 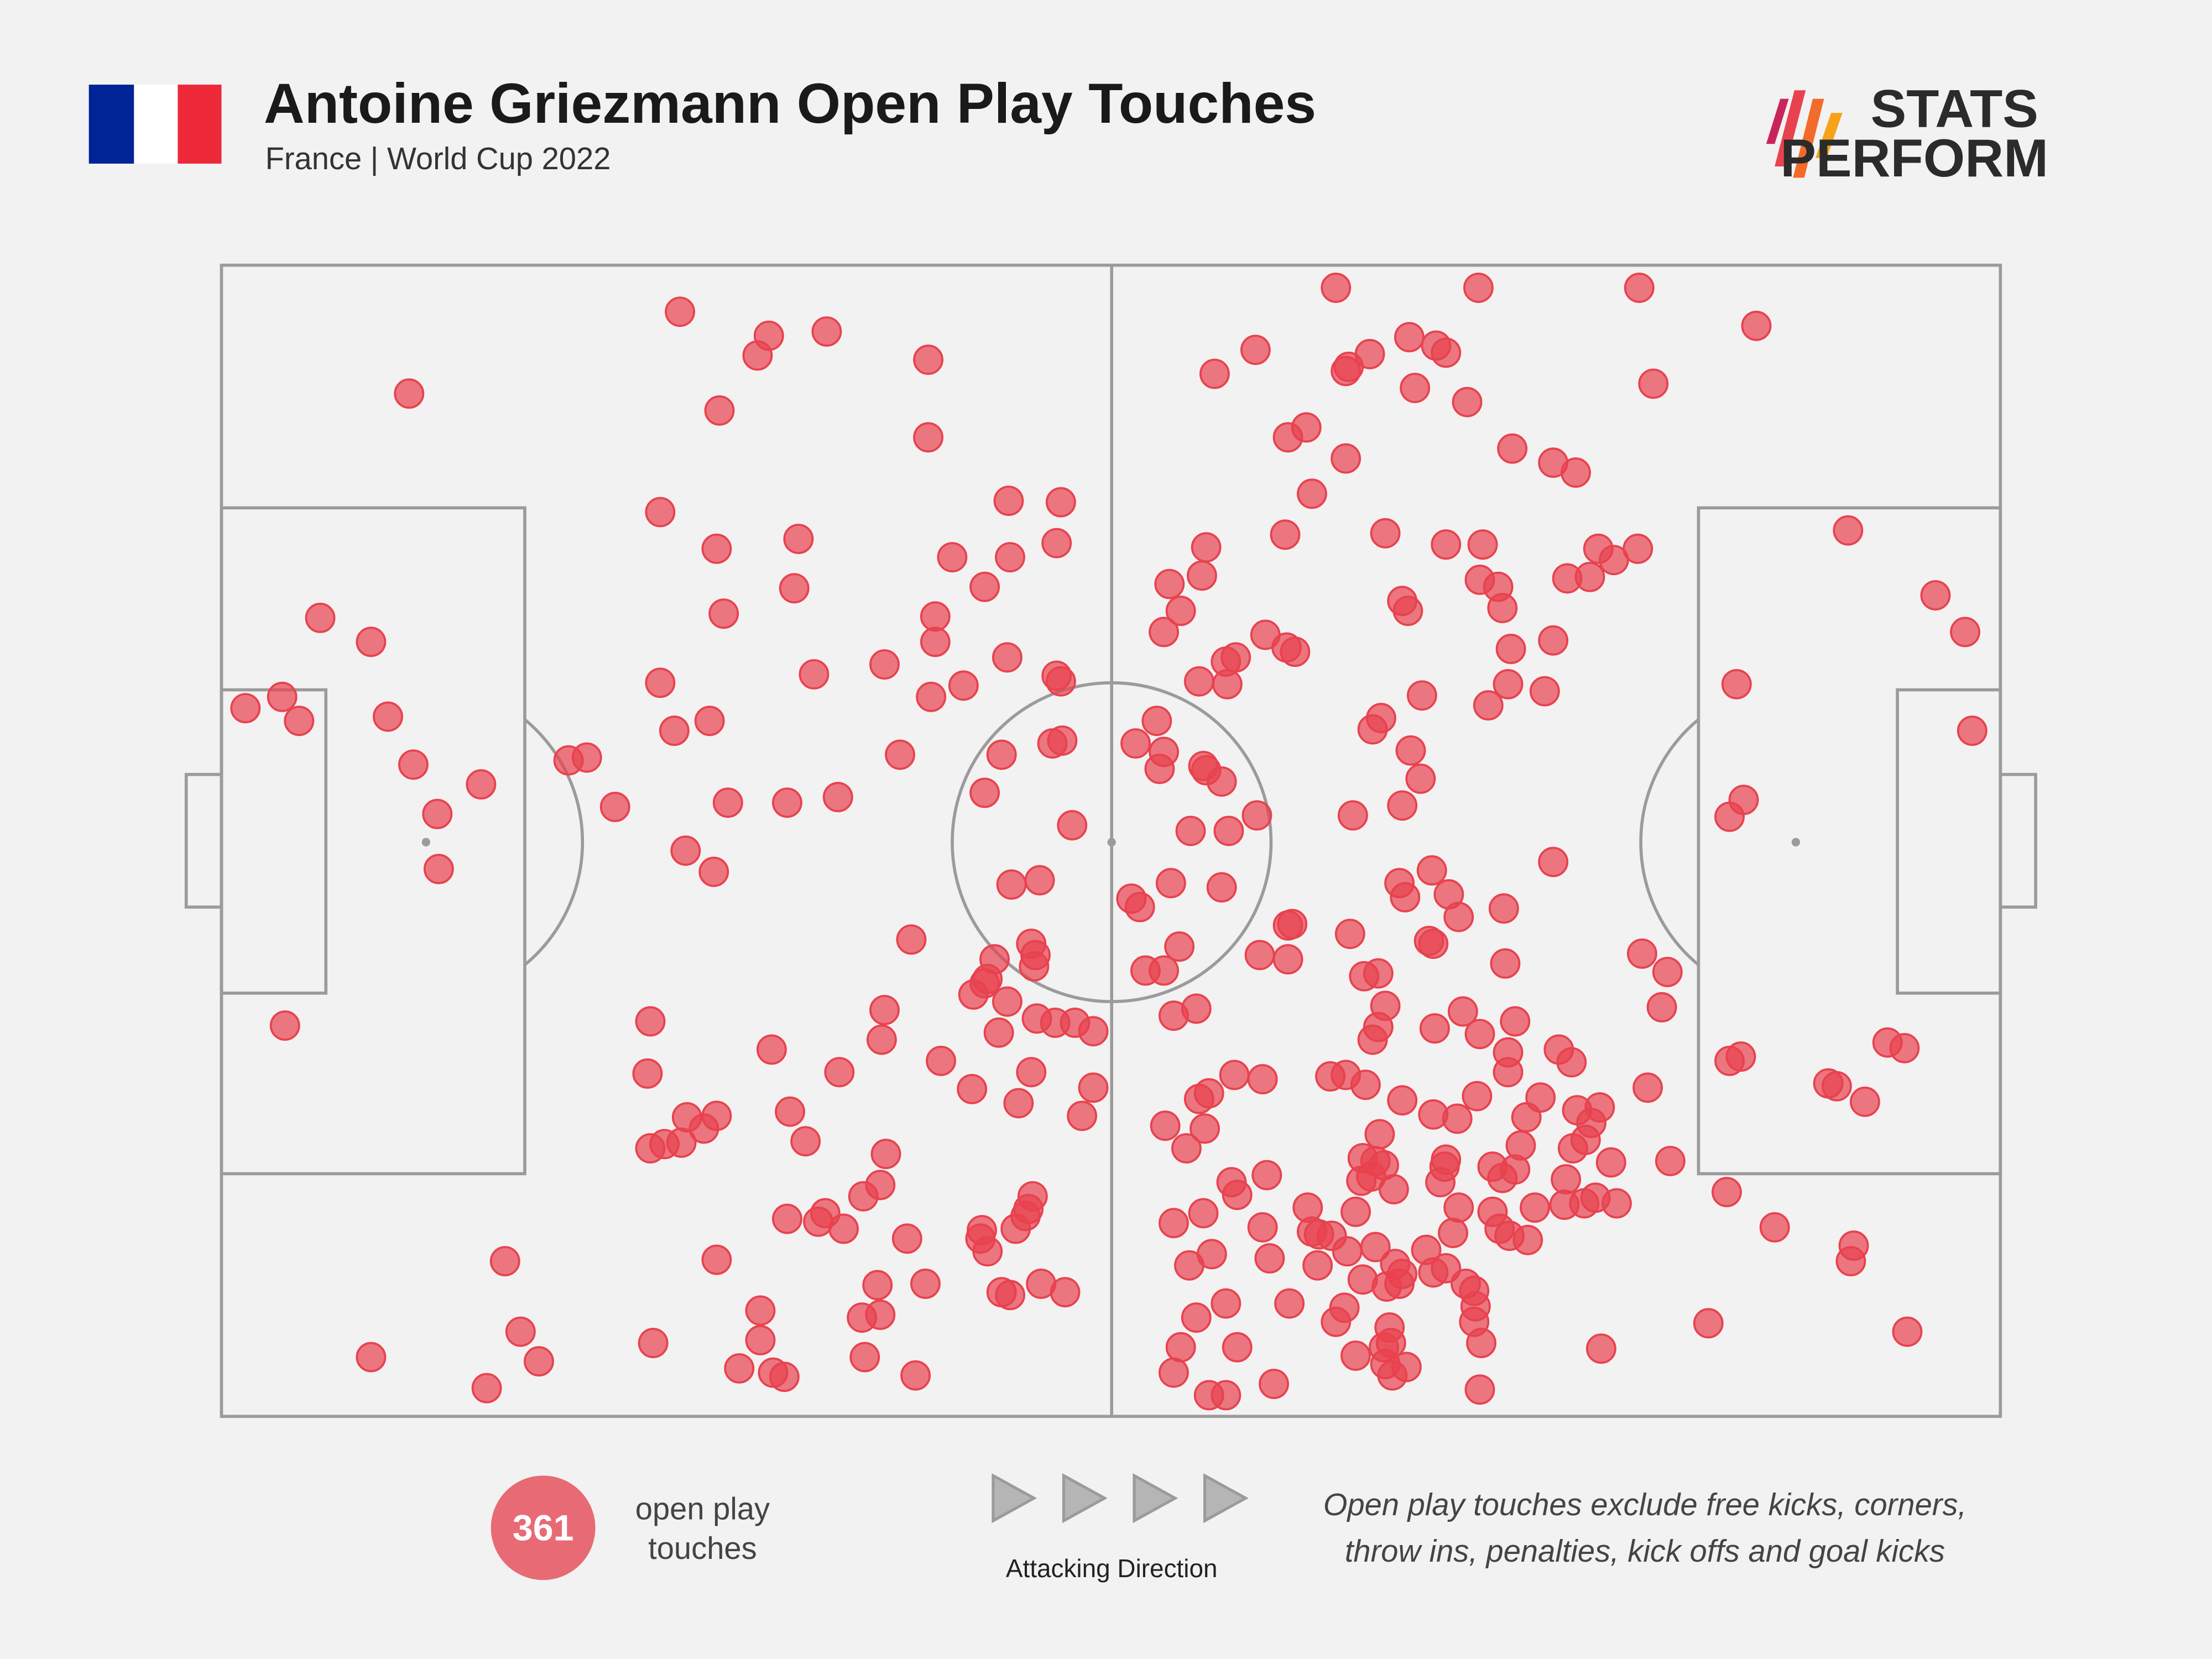 I want to click on total-label: open play, so click(x=703, y=1509).